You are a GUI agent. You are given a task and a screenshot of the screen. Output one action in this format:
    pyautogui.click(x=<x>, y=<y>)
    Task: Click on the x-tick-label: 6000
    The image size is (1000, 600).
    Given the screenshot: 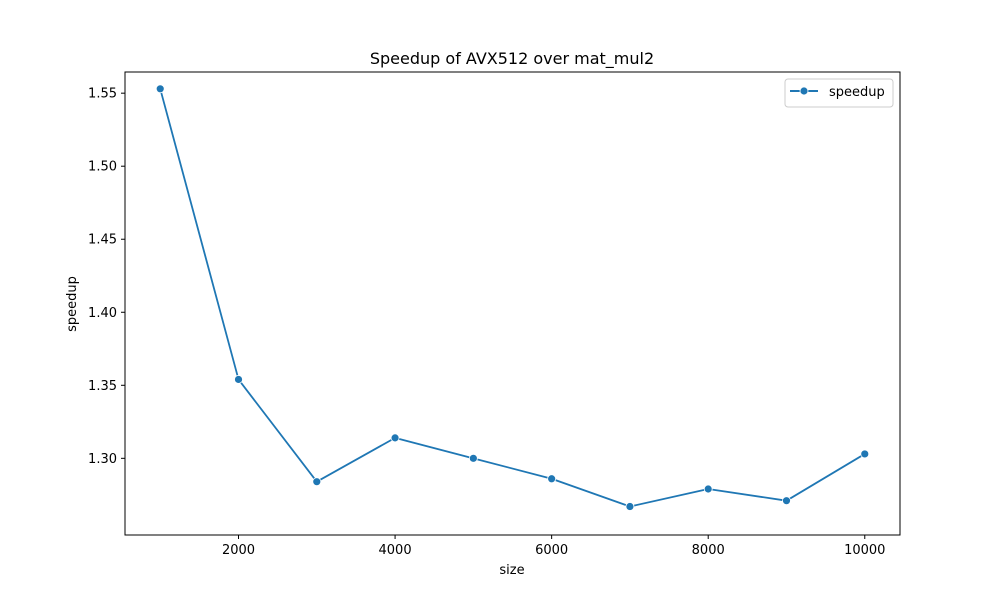 What is the action you would take?
    pyautogui.click(x=551, y=550)
    